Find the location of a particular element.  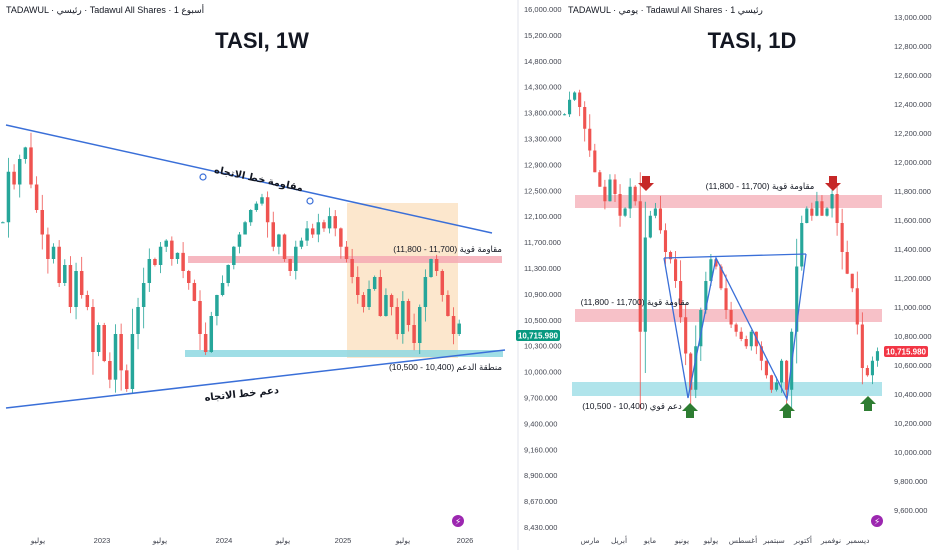

y-tick: 11,300.000 is located at coordinates (542, 268).